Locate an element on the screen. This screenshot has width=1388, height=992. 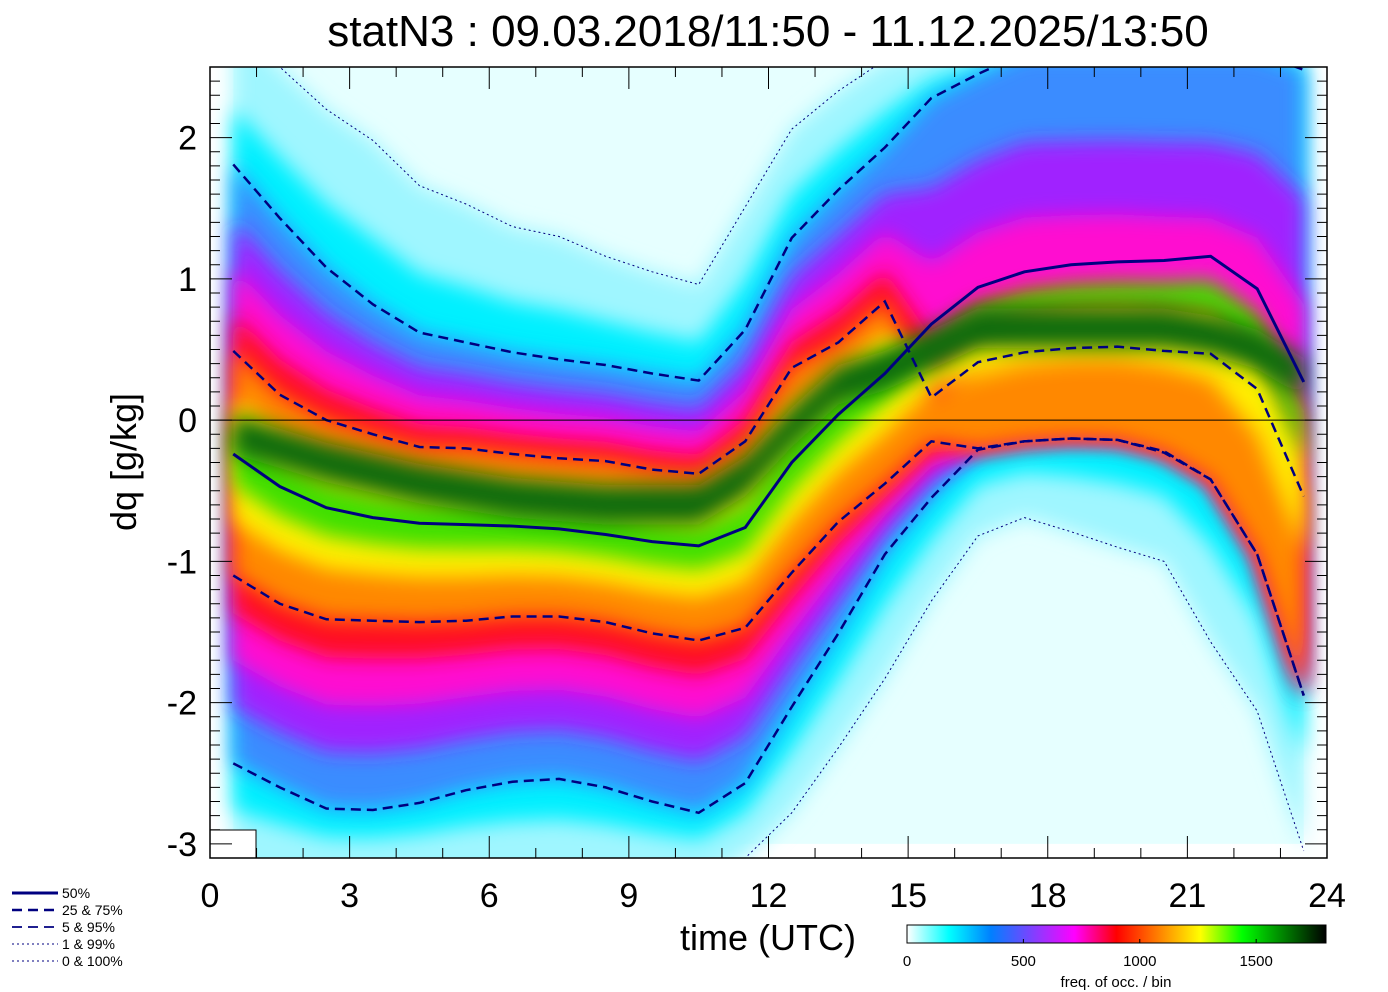
y-tick-label: 0 is located at coordinates (187, 421).